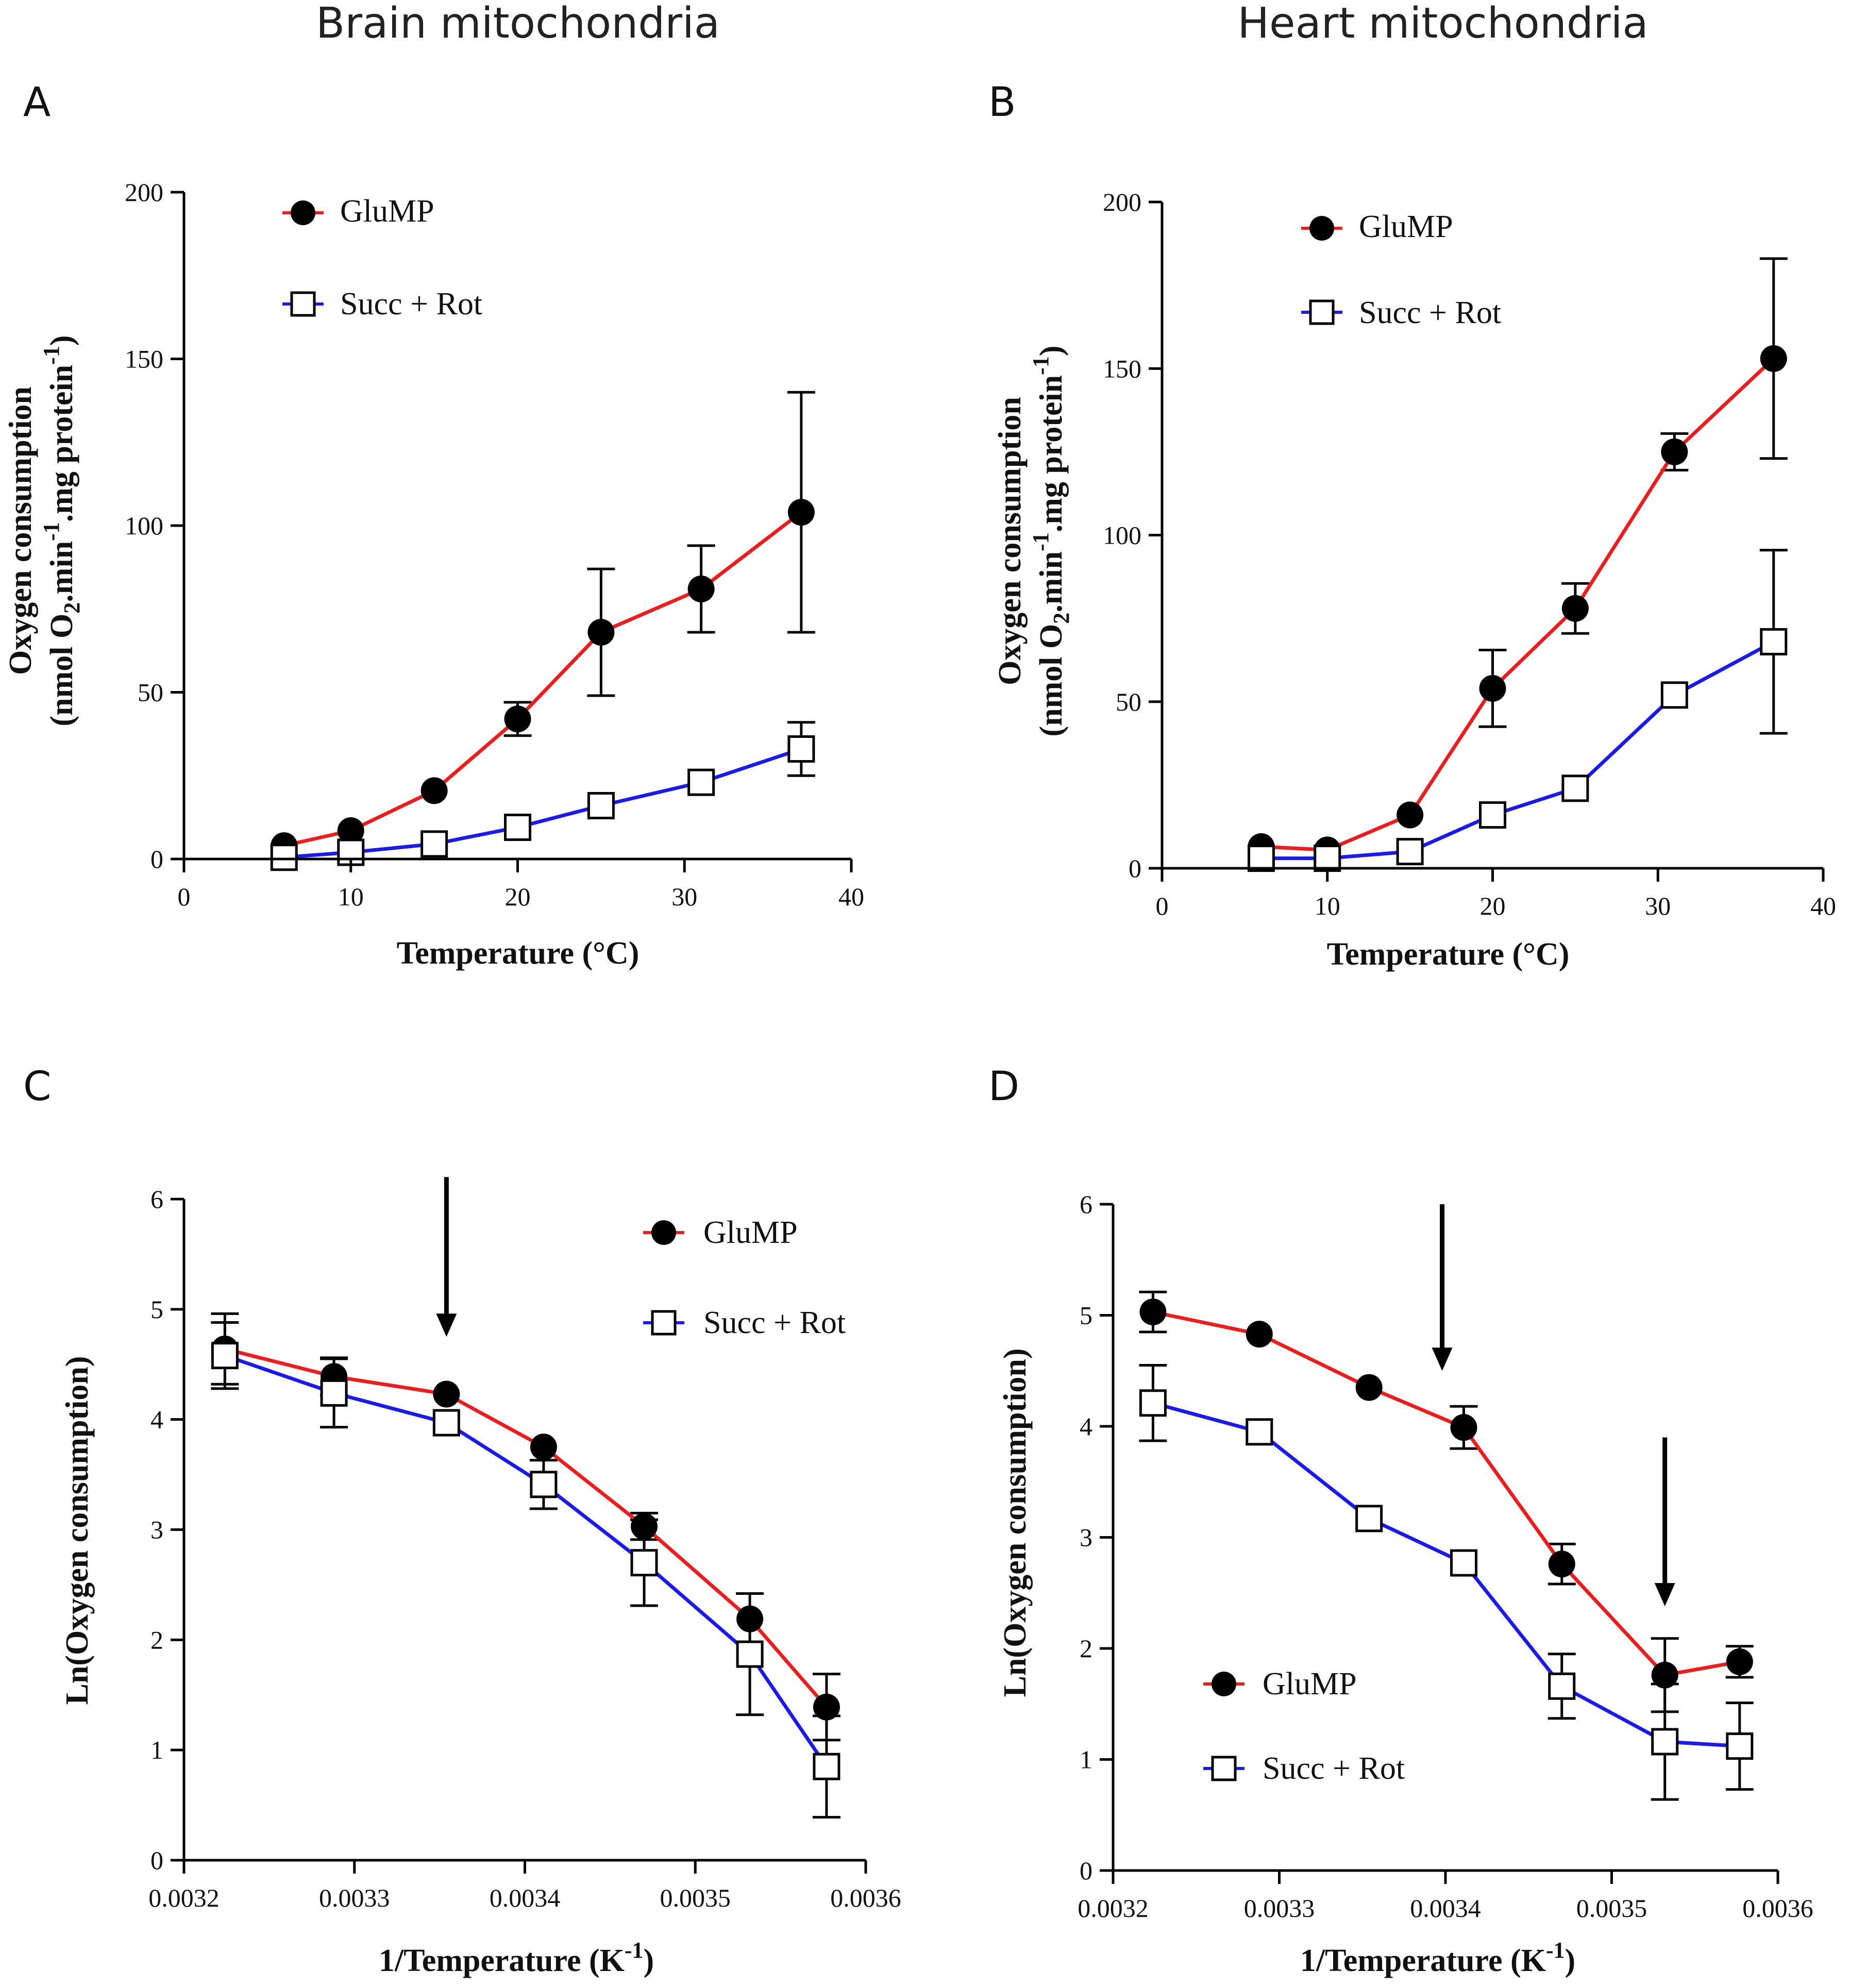 The image size is (1850, 1988). What do you see at coordinates (184, 1897) in the screenshot?
I see `x-tick-label: 0.0032` at bounding box center [184, 1897].